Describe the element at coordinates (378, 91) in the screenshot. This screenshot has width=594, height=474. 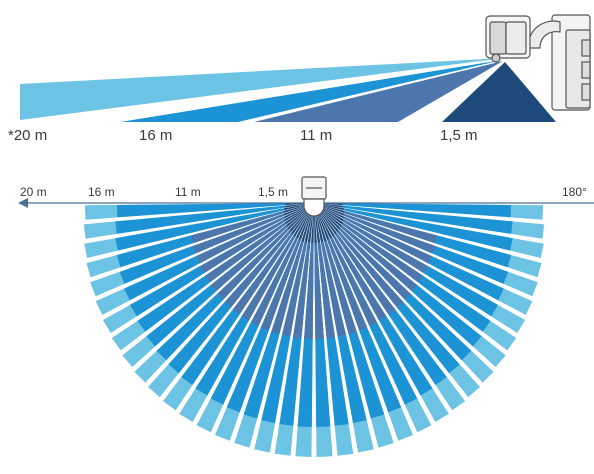
I see `side-zone-11m` at that location.